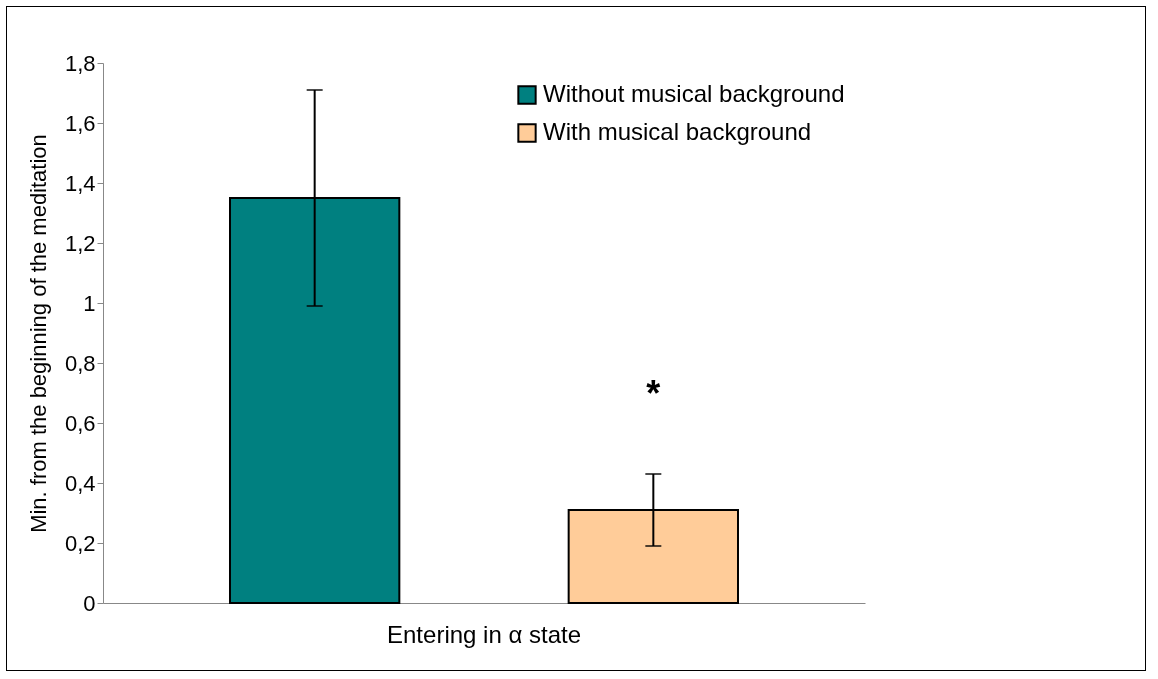 Image resolution: width=1158 pixels, height=679 pixels. What do you see at coordinates (38, 333) in the screenshot?
I see `y-axis-title: Min. from the beginning of the meditation` at bounding box center [38, 333].